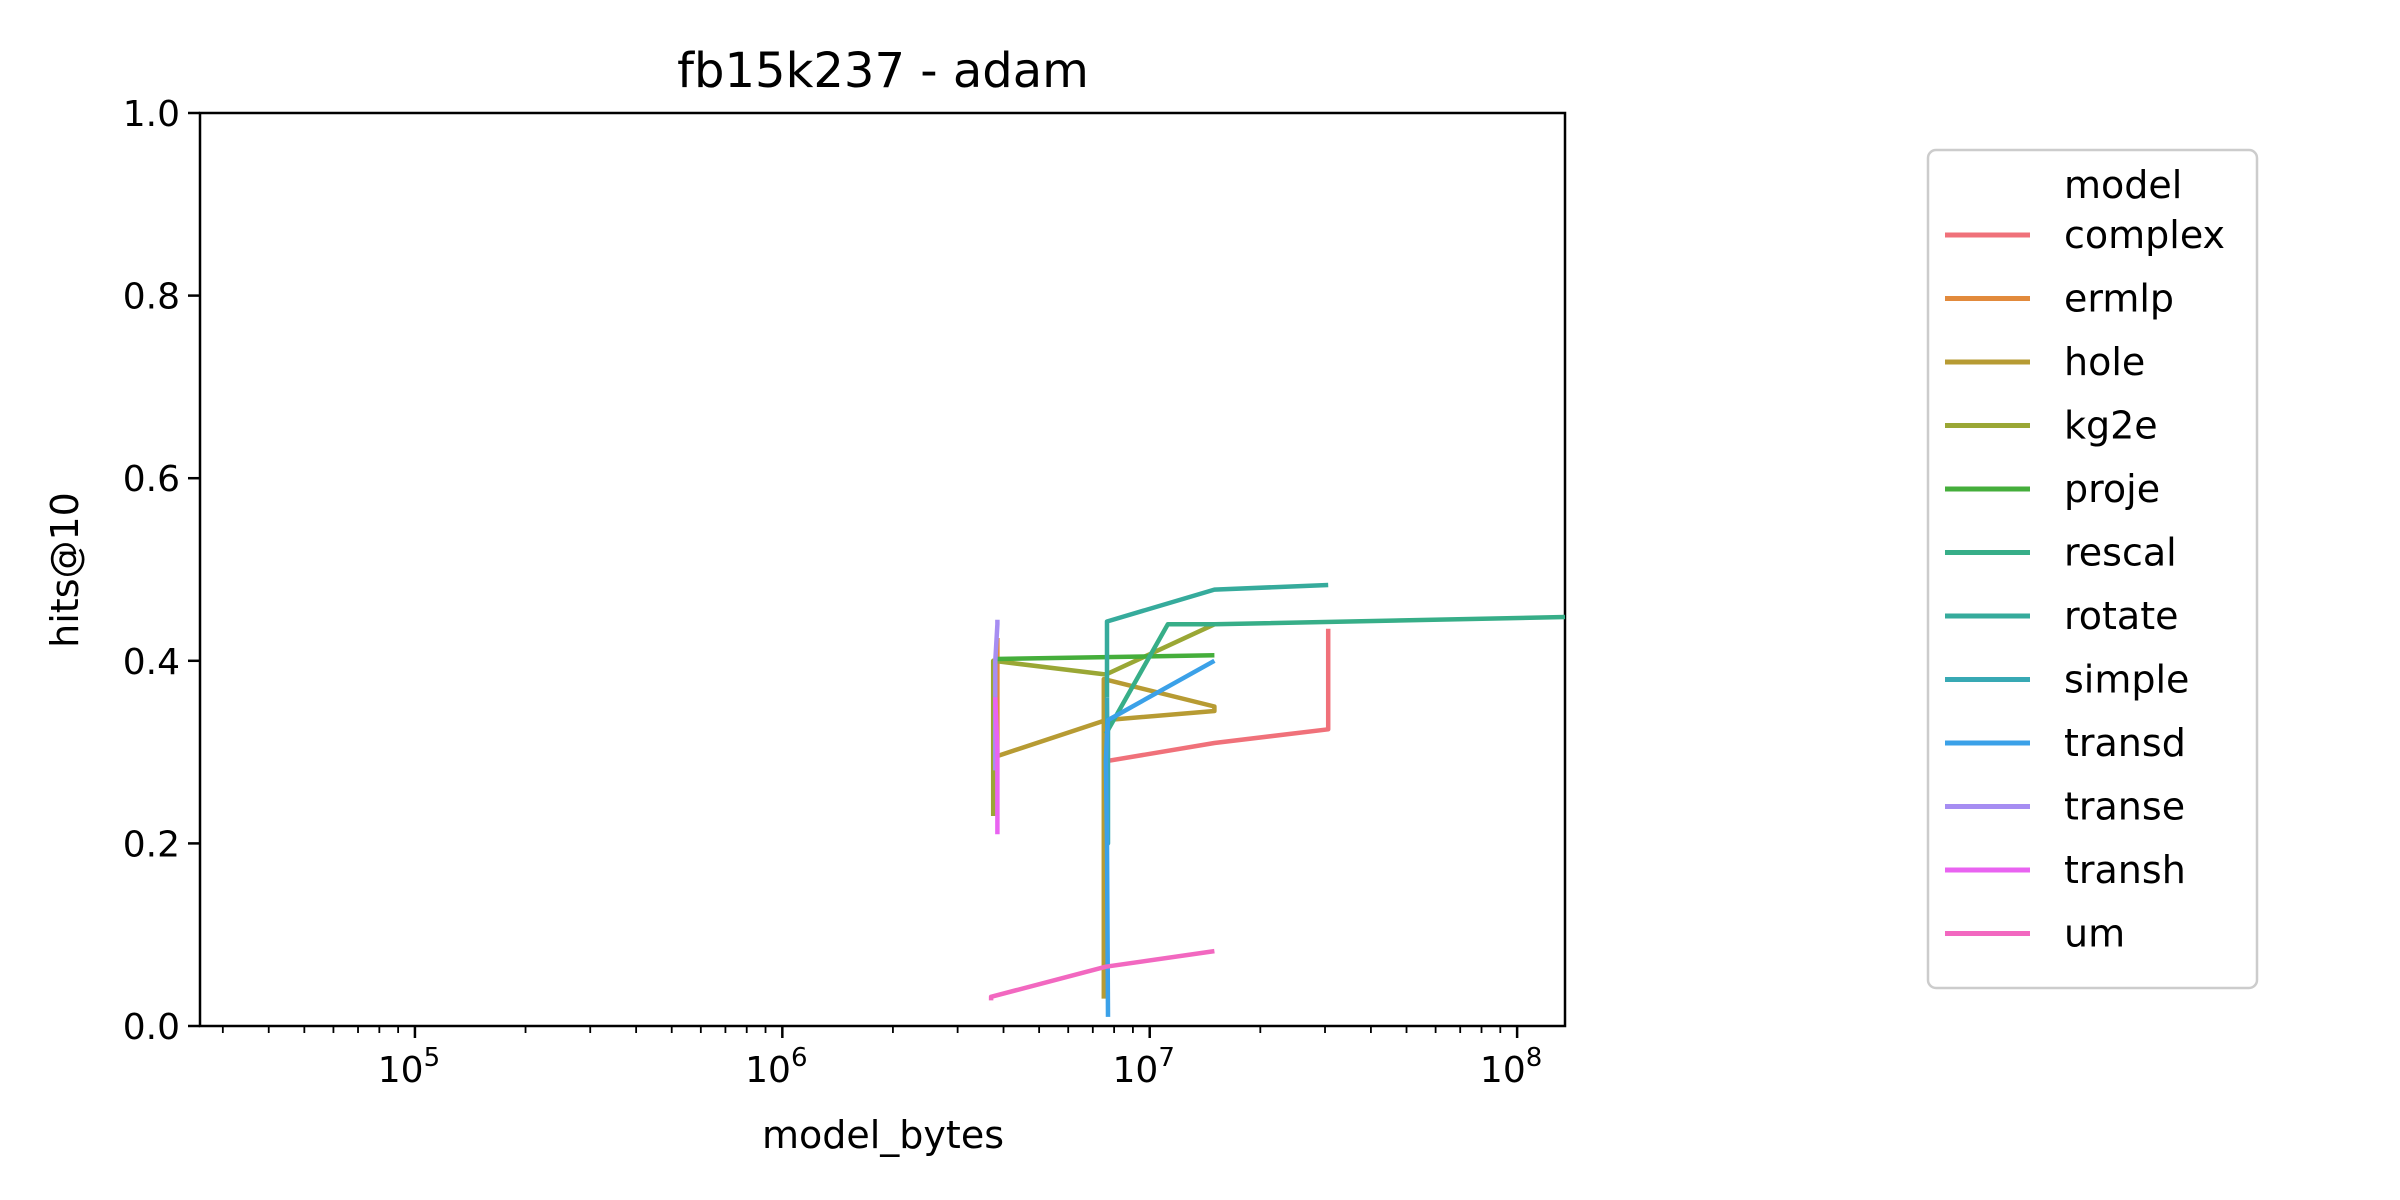  Describe the element at coordinates (2126, 680) in the screenshot. I see `legend-label-simple: simple` at that location.